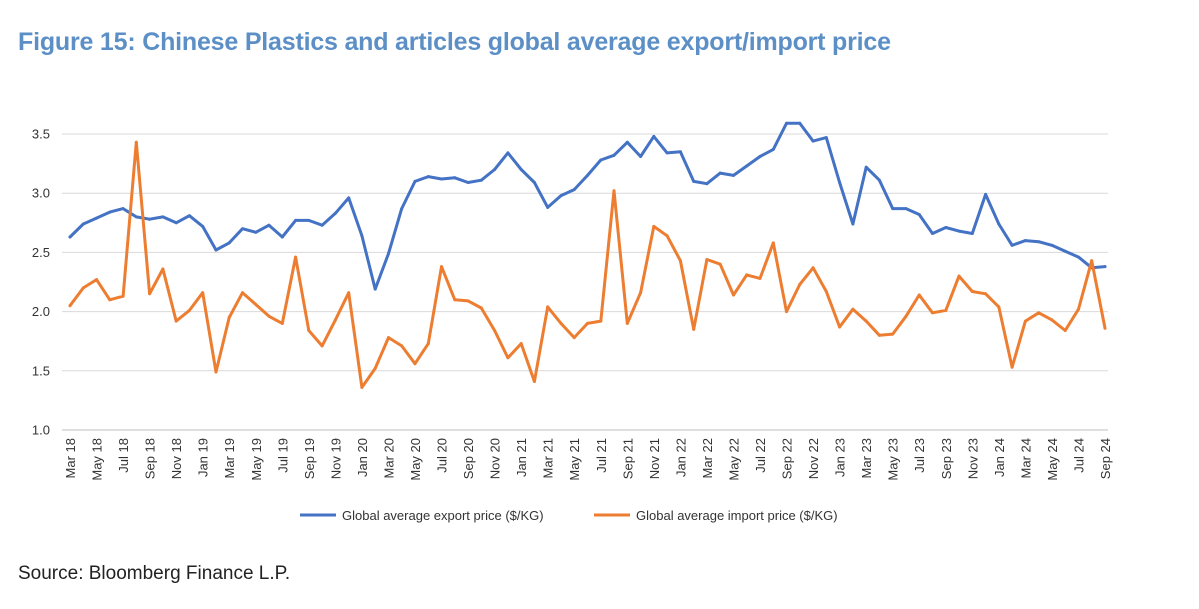  What do you see at coordinates (203, 457) in the screenshot?
I see `x-tick-label: Jan 19` at bounding box center [203, 457].